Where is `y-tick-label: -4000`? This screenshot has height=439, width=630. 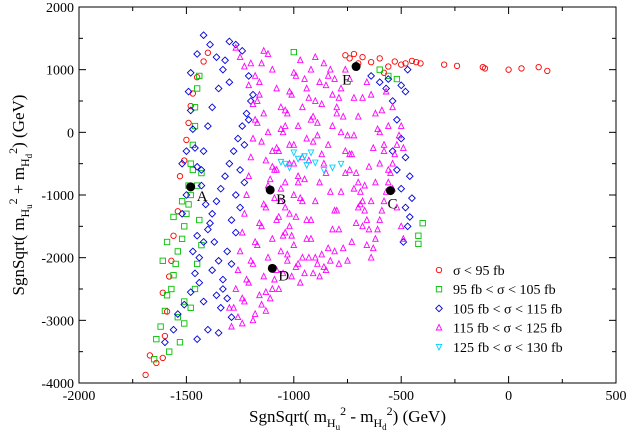 y-tick-label: -4000 is located at coordinates (57, 384).